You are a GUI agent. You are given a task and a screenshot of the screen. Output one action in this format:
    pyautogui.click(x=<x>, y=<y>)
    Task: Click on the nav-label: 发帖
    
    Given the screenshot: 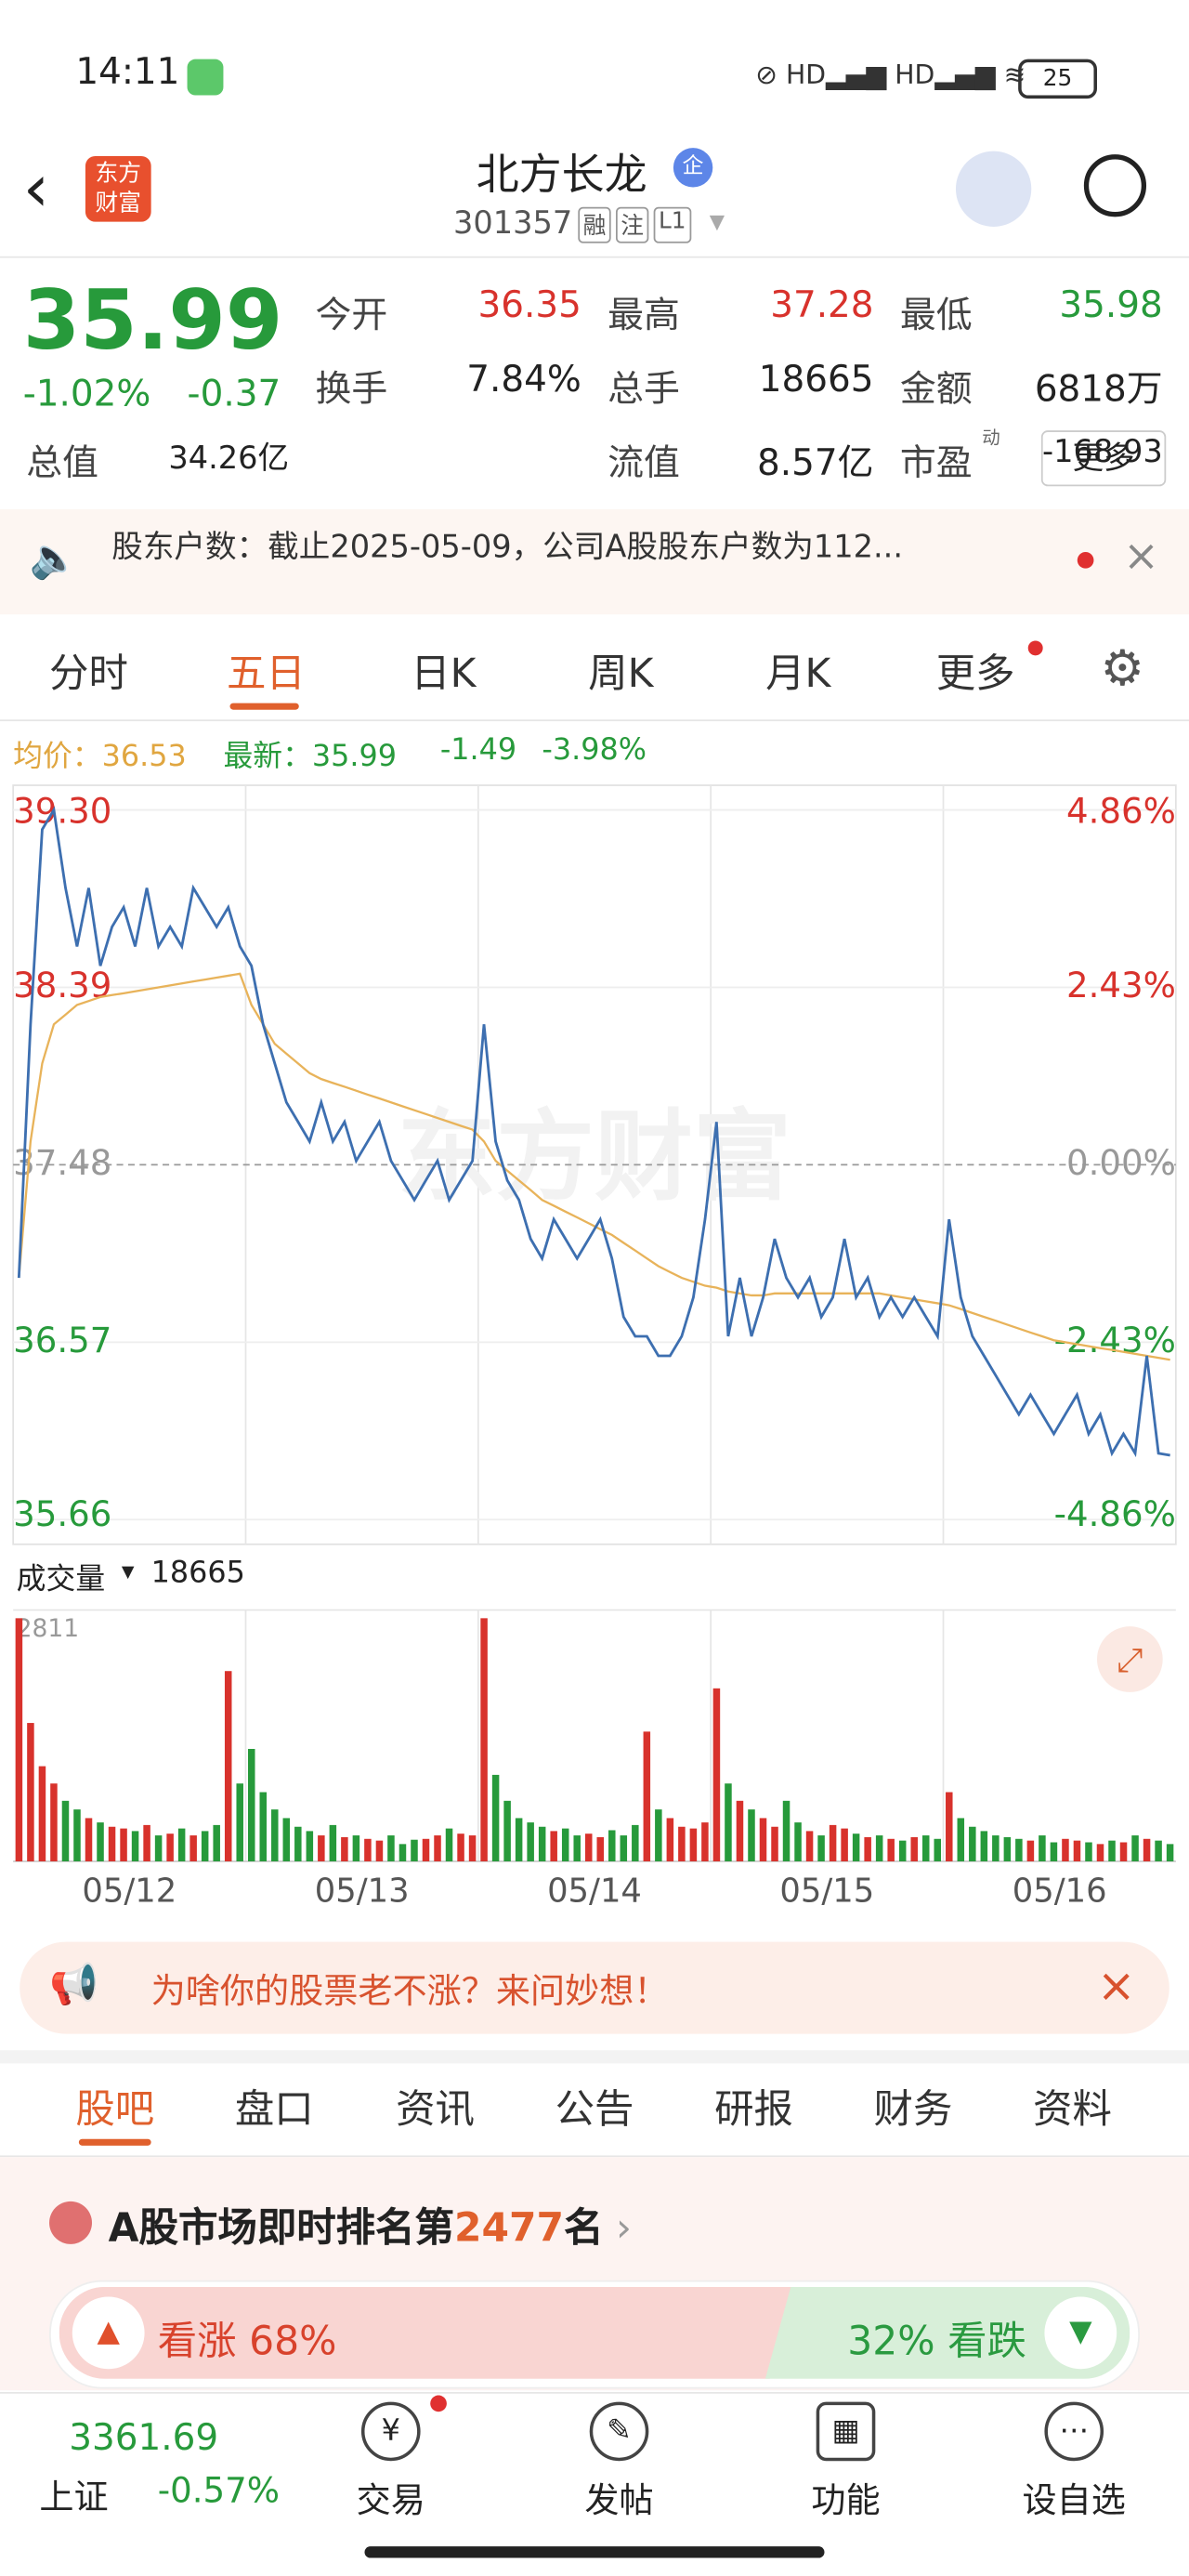 What is the action you would take?
    pyautogui.click(x=619, y=2500)
    